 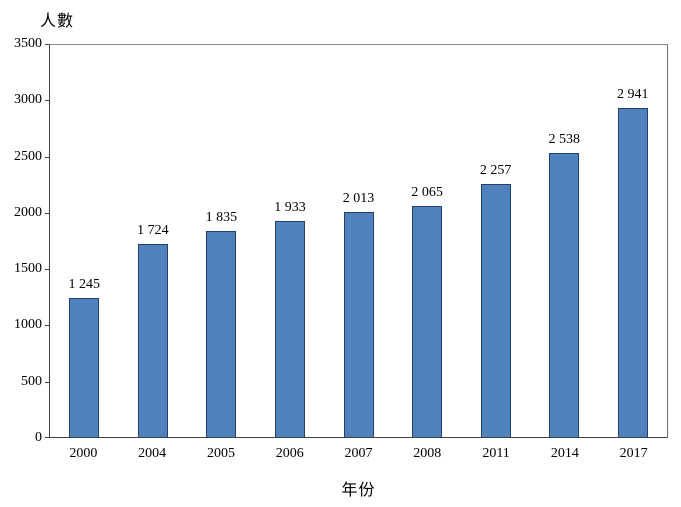 I want to click on bar-value-label: 1 933, so click(x=290, y=207).